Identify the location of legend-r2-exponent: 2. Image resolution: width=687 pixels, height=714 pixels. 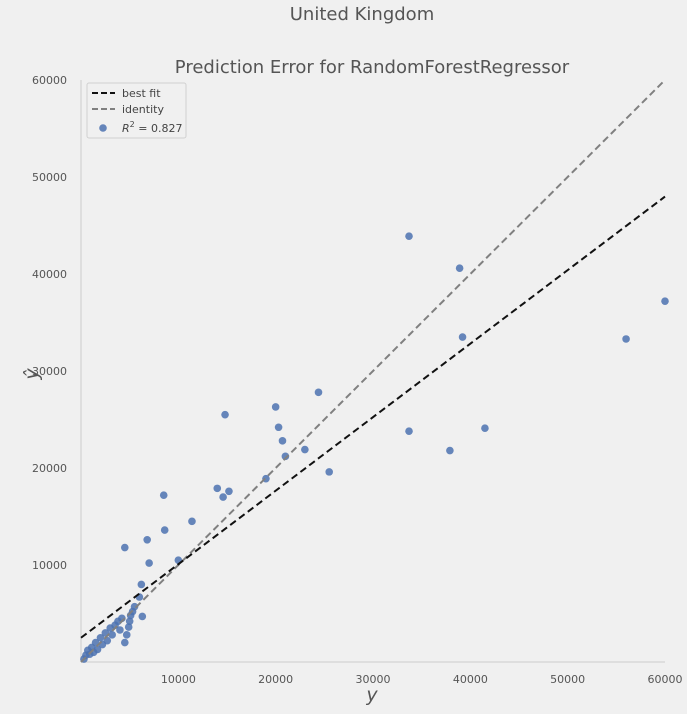
(132, 124).